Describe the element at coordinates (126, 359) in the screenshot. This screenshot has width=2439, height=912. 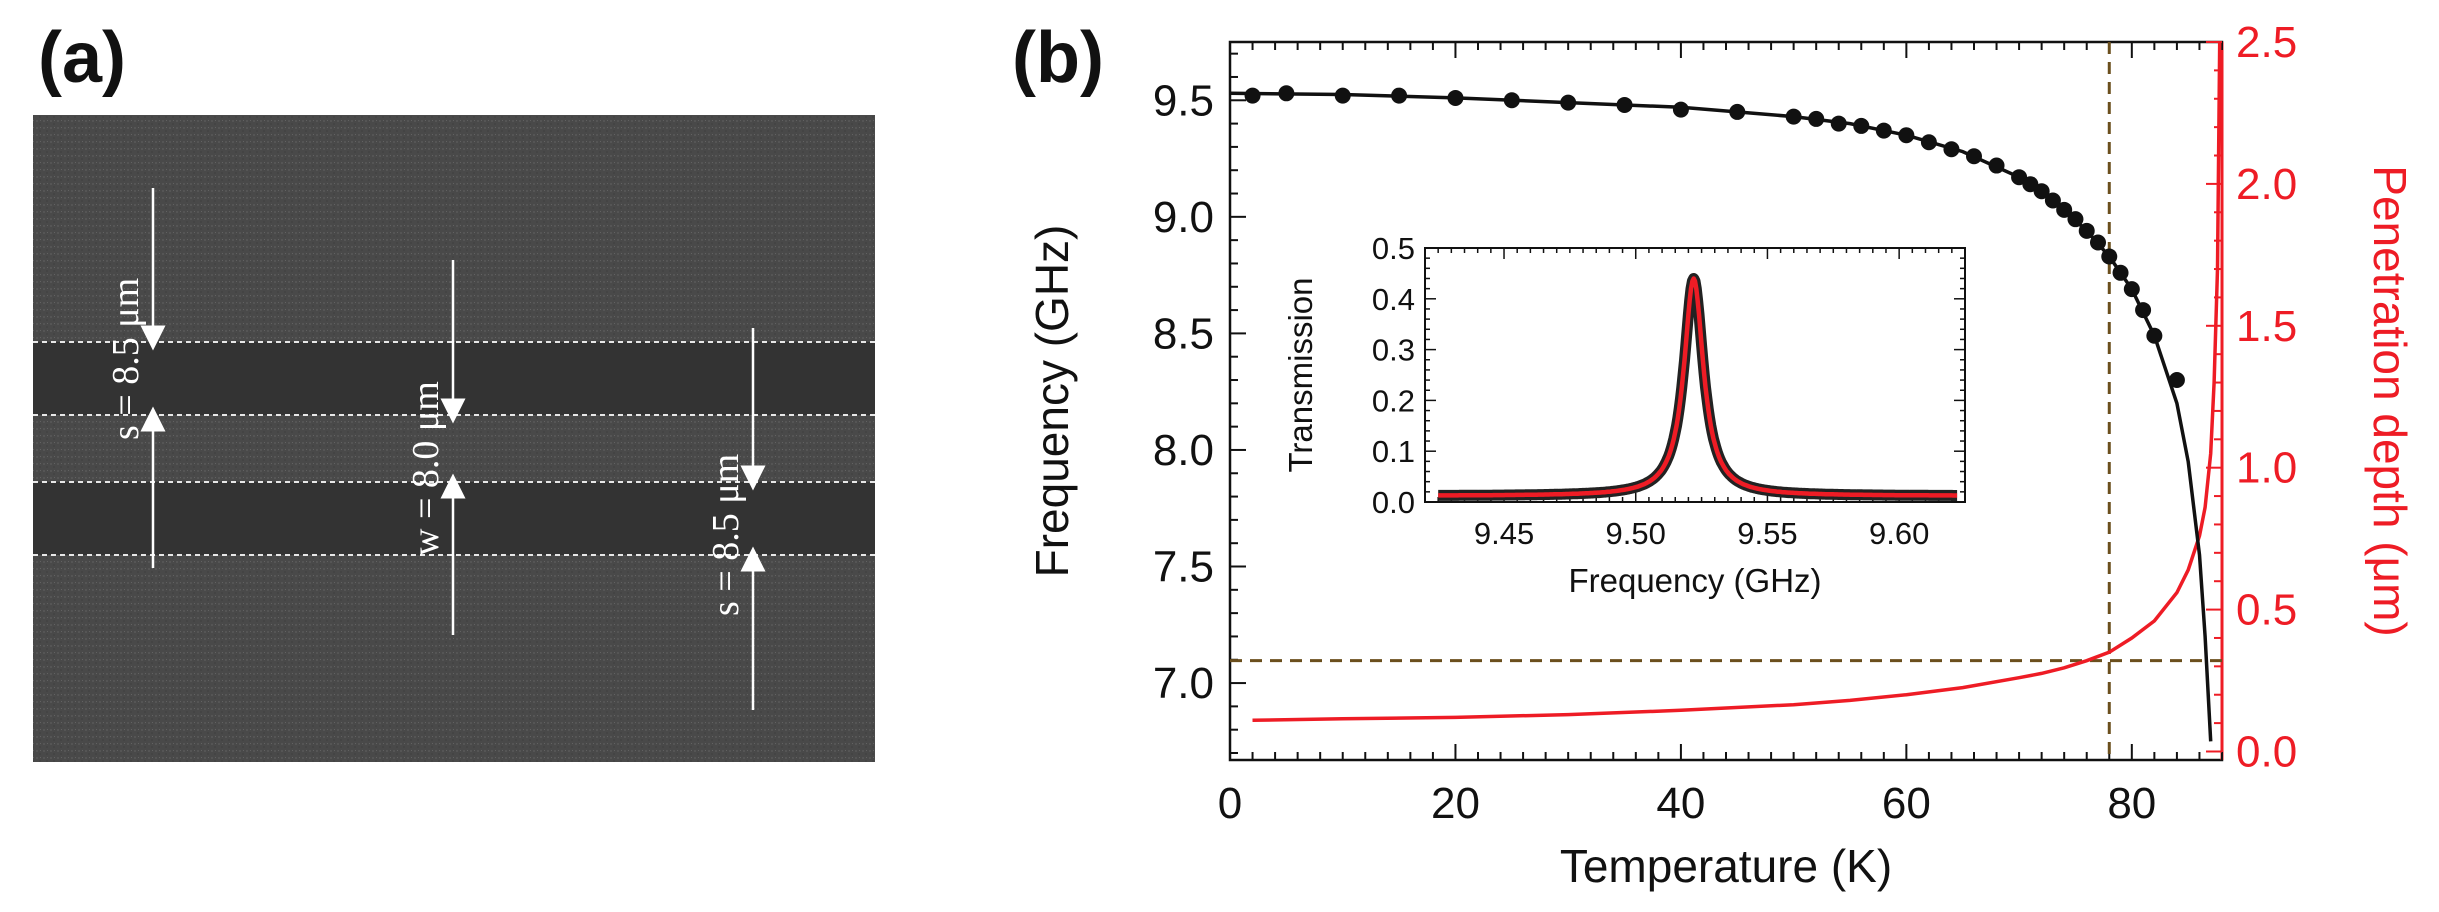
I see `sem-label-s-top: s = 8.5 μm` at that location.